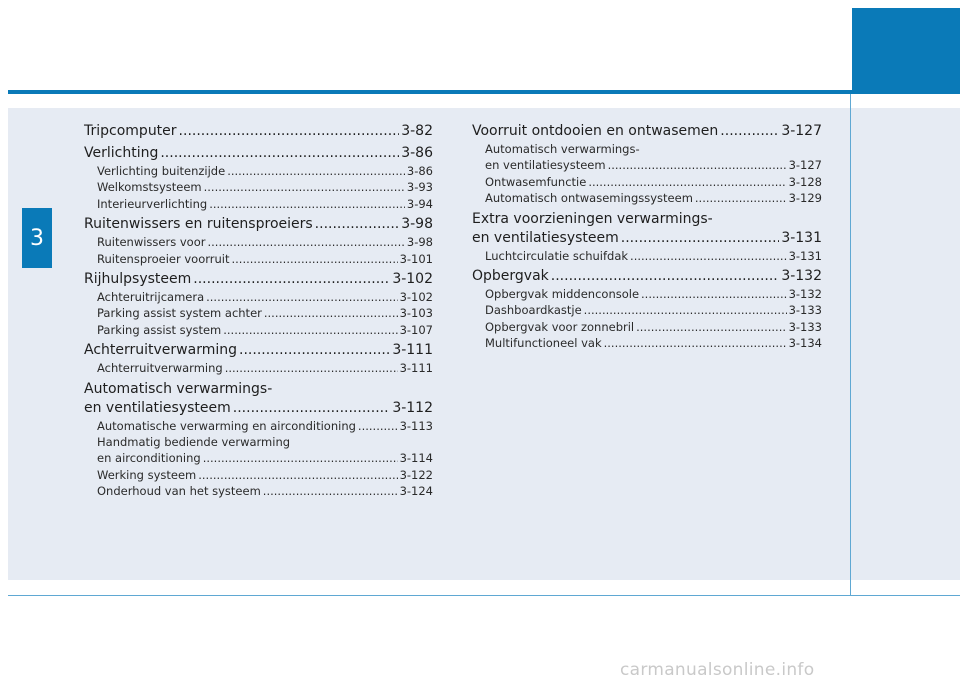  Describe the element at coordinates (647, 327) in the screenshot. I see `toc-subentry: Opbergvak voor zonnebril 3-133` at that location.